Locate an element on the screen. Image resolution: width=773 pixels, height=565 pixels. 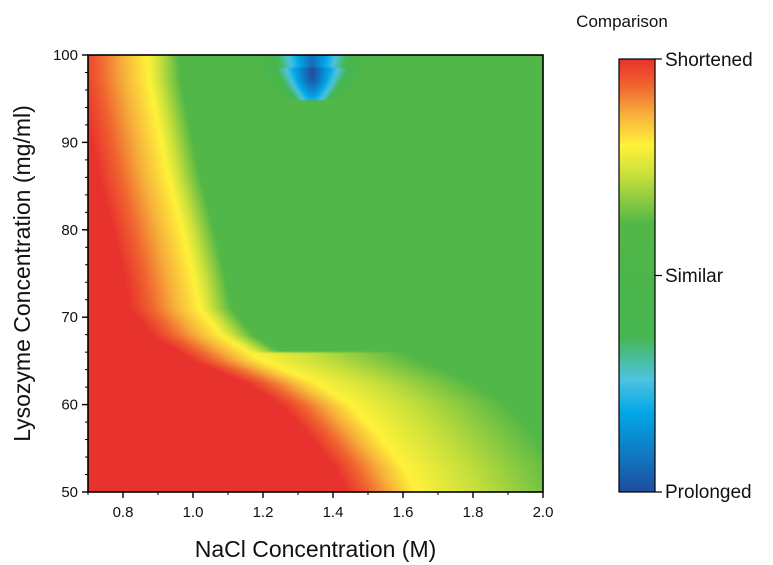
y-tick-label: 60 is located at coordinates (69, 405).